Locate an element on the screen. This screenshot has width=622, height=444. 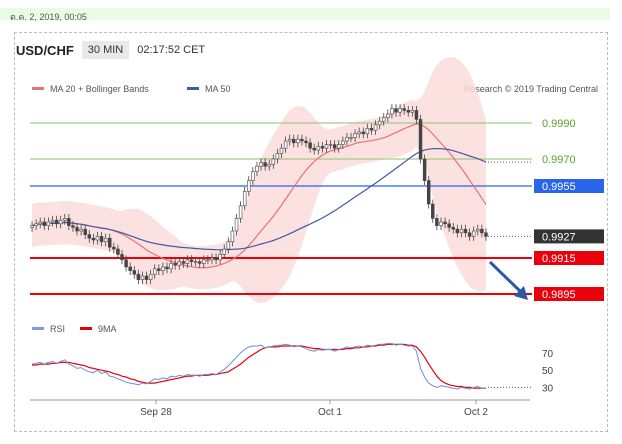
rsi-ma-legend-swatch is located at coordinates (86, 328).